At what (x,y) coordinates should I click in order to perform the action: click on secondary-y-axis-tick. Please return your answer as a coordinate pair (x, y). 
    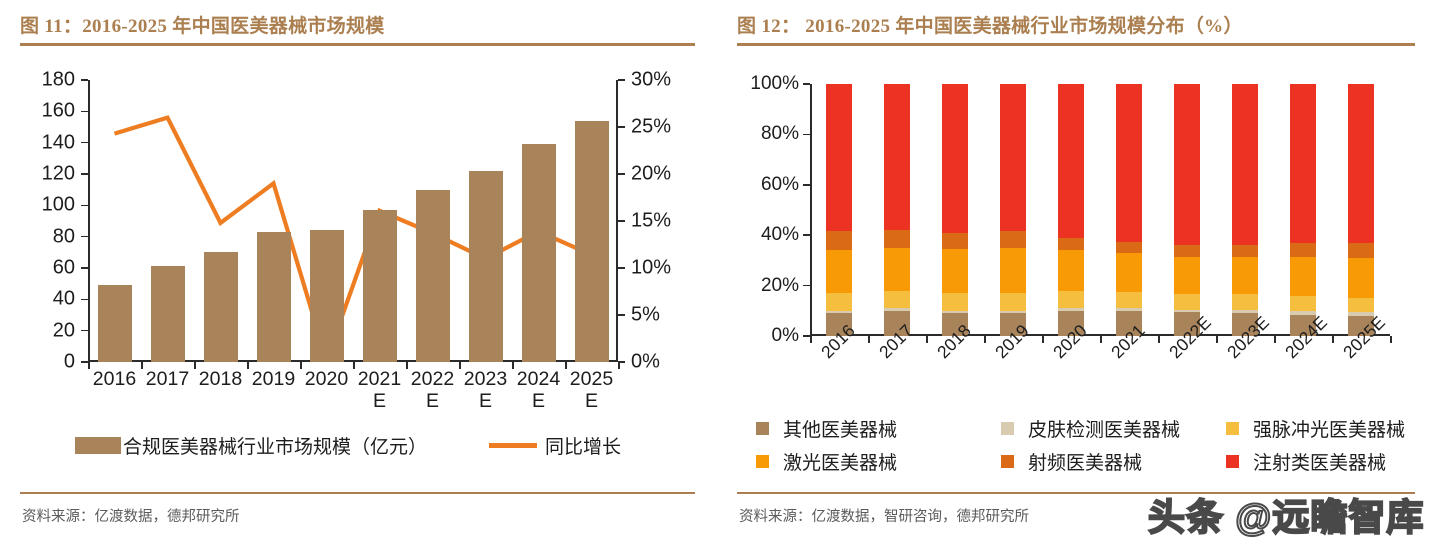
    Looking at the image, I should click on (621, 268).